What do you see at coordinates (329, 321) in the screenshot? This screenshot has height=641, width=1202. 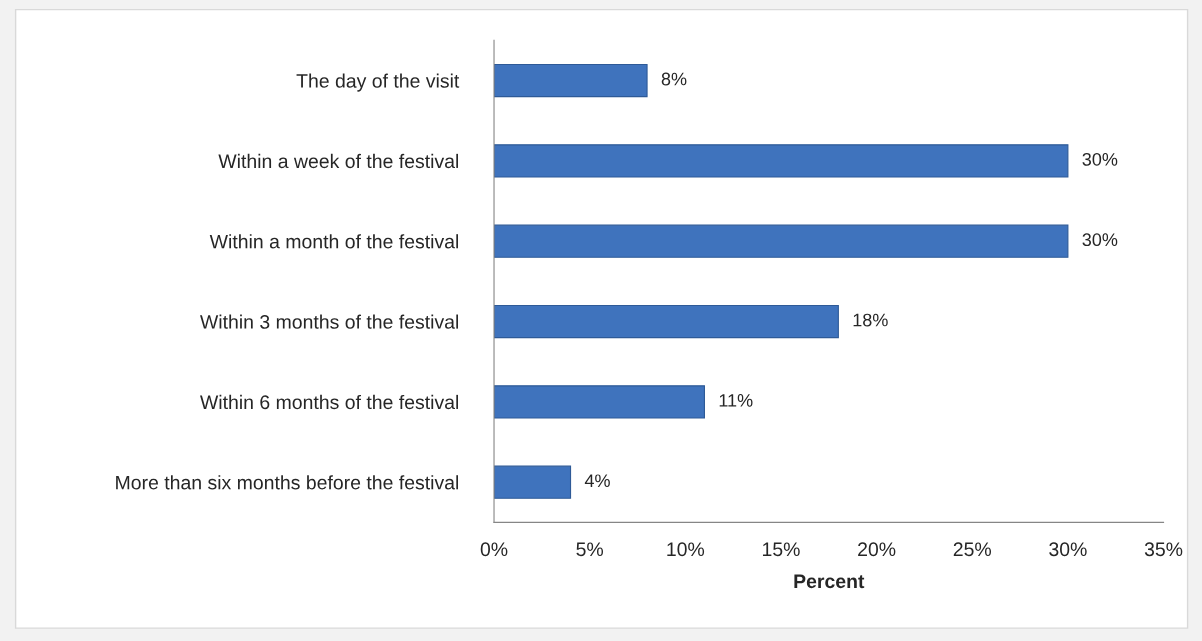 I see `y-tick-label: Within 3 months of the festival` at bounding box center [329, 321].